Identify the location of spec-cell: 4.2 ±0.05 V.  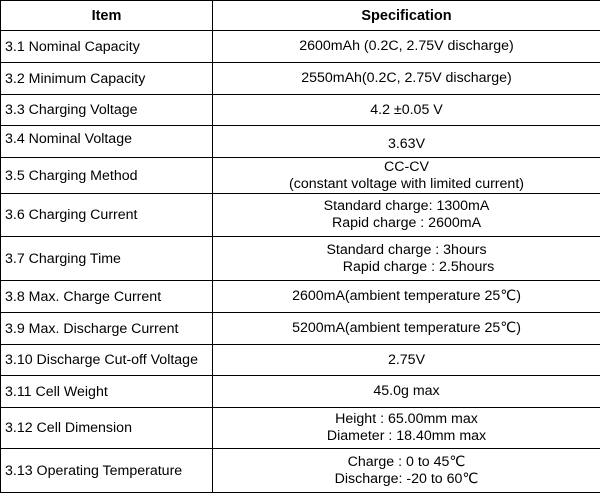
(406, 110).